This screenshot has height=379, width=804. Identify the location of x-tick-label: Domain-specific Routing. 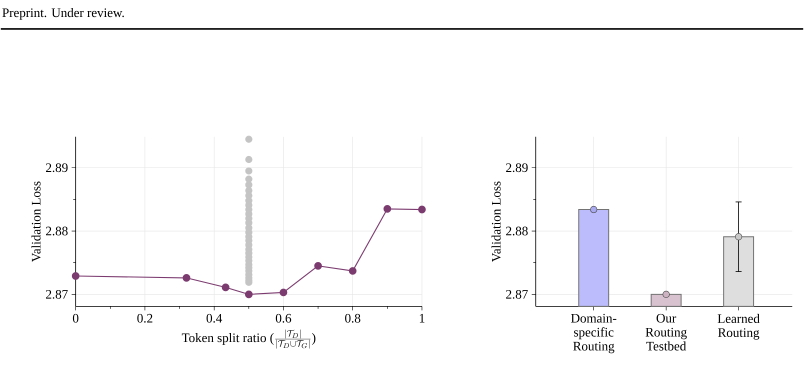
(593, 334).